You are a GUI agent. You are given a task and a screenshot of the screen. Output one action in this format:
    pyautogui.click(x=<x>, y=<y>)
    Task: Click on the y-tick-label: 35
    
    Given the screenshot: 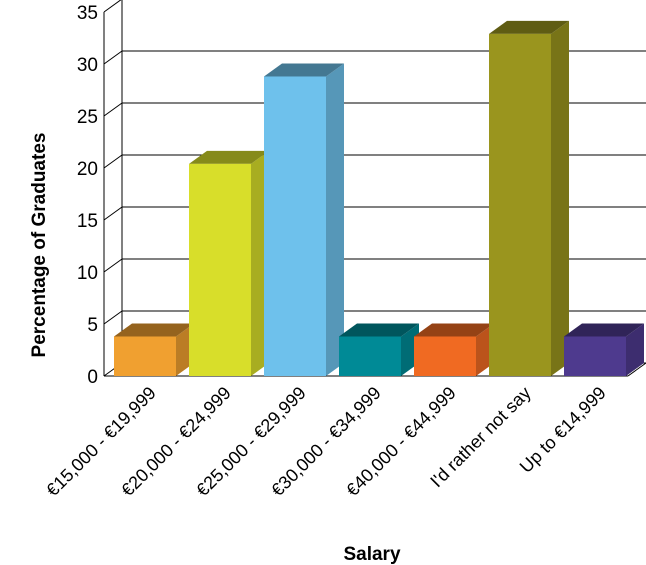 What is the action you would take?
    pyautogui.click(x=87, y=13)
    